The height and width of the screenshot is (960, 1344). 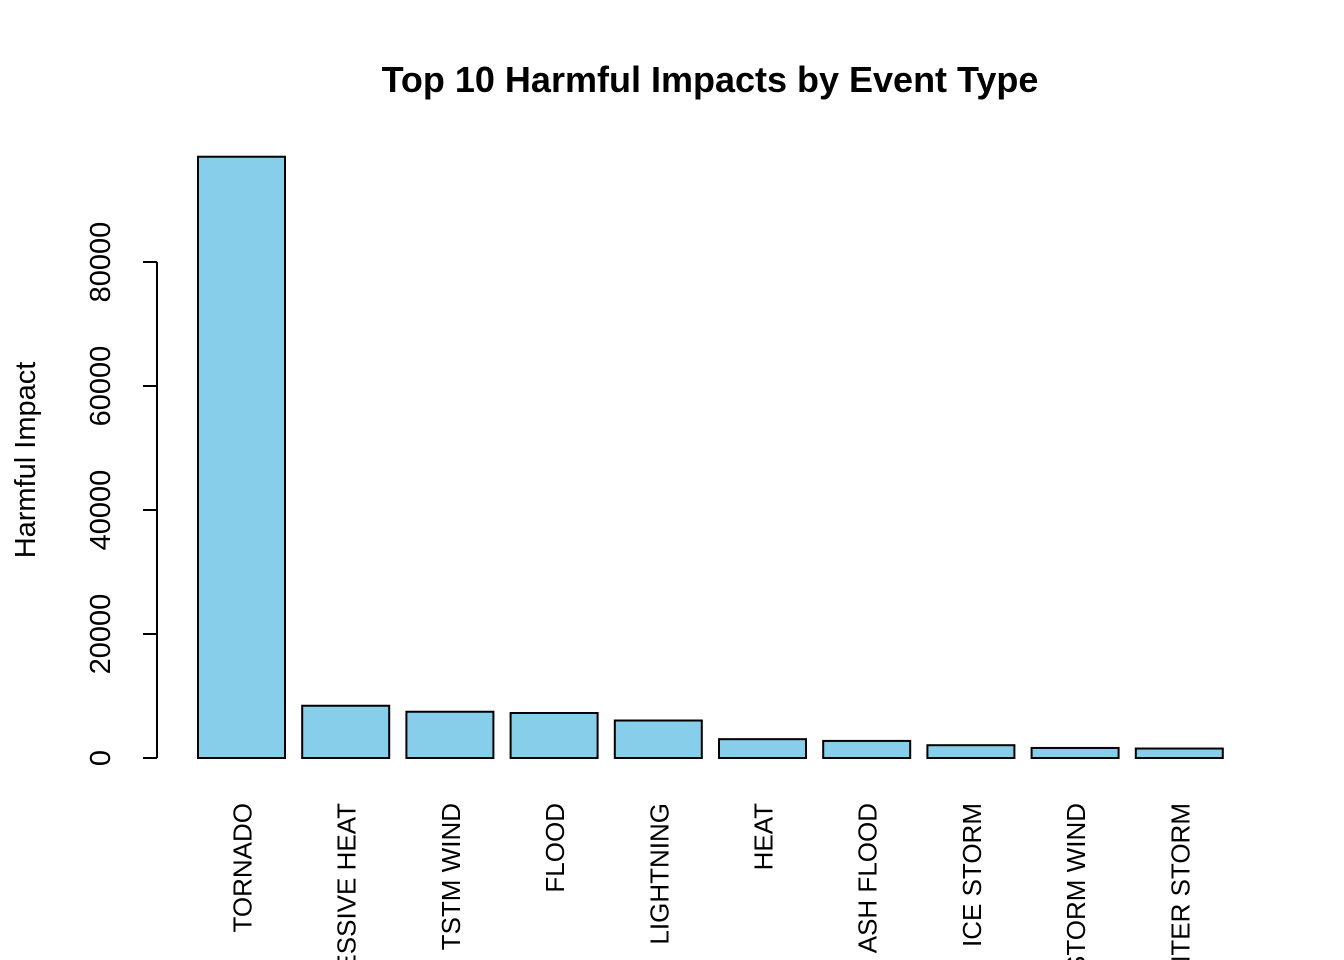 What do you see at coordinates (347, 881) in the screenshot?
I see `x-tick-label: ESSIVE HEAT` at bounding box center [347, 881].